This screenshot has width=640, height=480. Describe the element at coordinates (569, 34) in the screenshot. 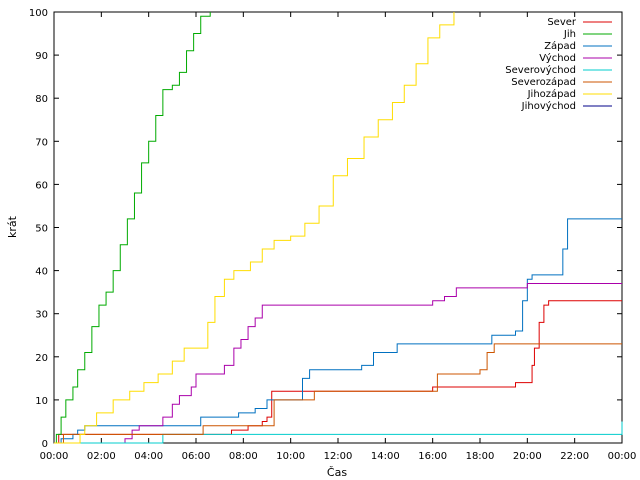

I see `legend-label: Jih` at that location.